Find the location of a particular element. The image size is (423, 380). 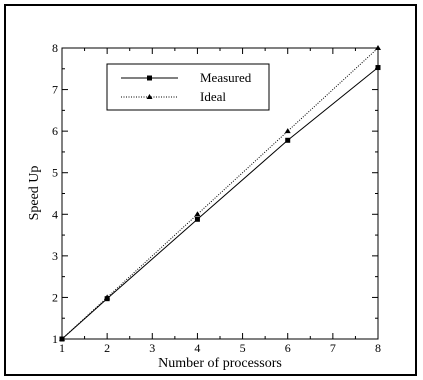

y-tick-label: 5 is located at coordinates (55, 173).